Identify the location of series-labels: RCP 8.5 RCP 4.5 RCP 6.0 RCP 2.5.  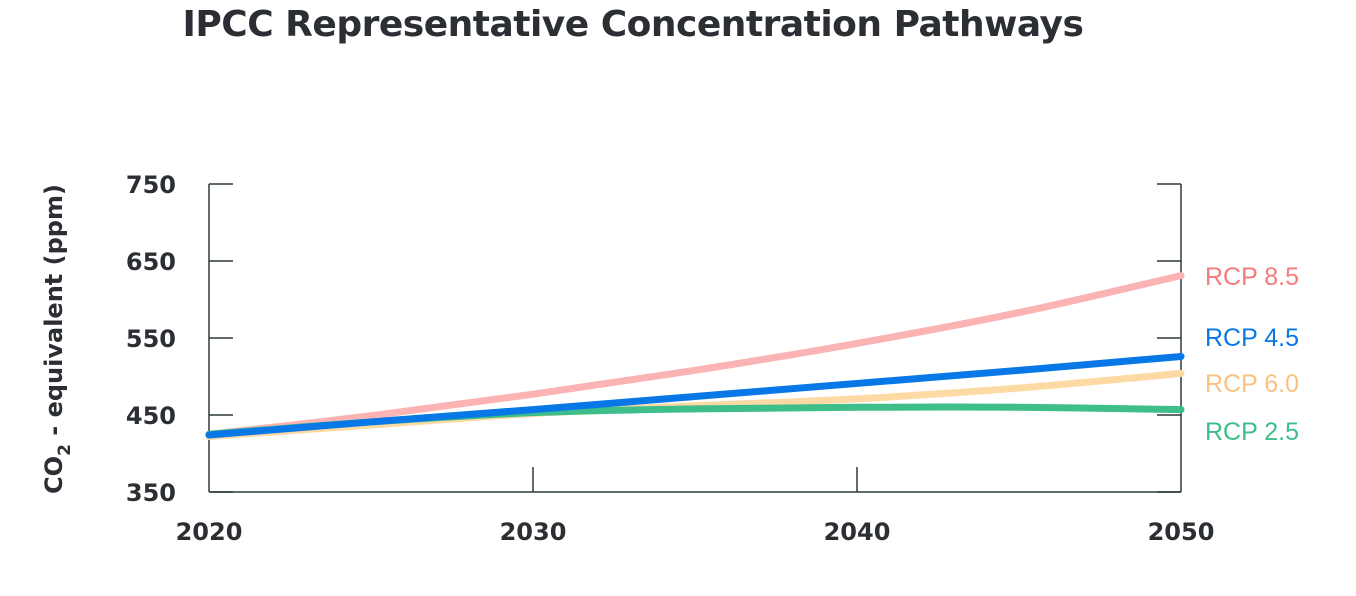
(1252, 354).